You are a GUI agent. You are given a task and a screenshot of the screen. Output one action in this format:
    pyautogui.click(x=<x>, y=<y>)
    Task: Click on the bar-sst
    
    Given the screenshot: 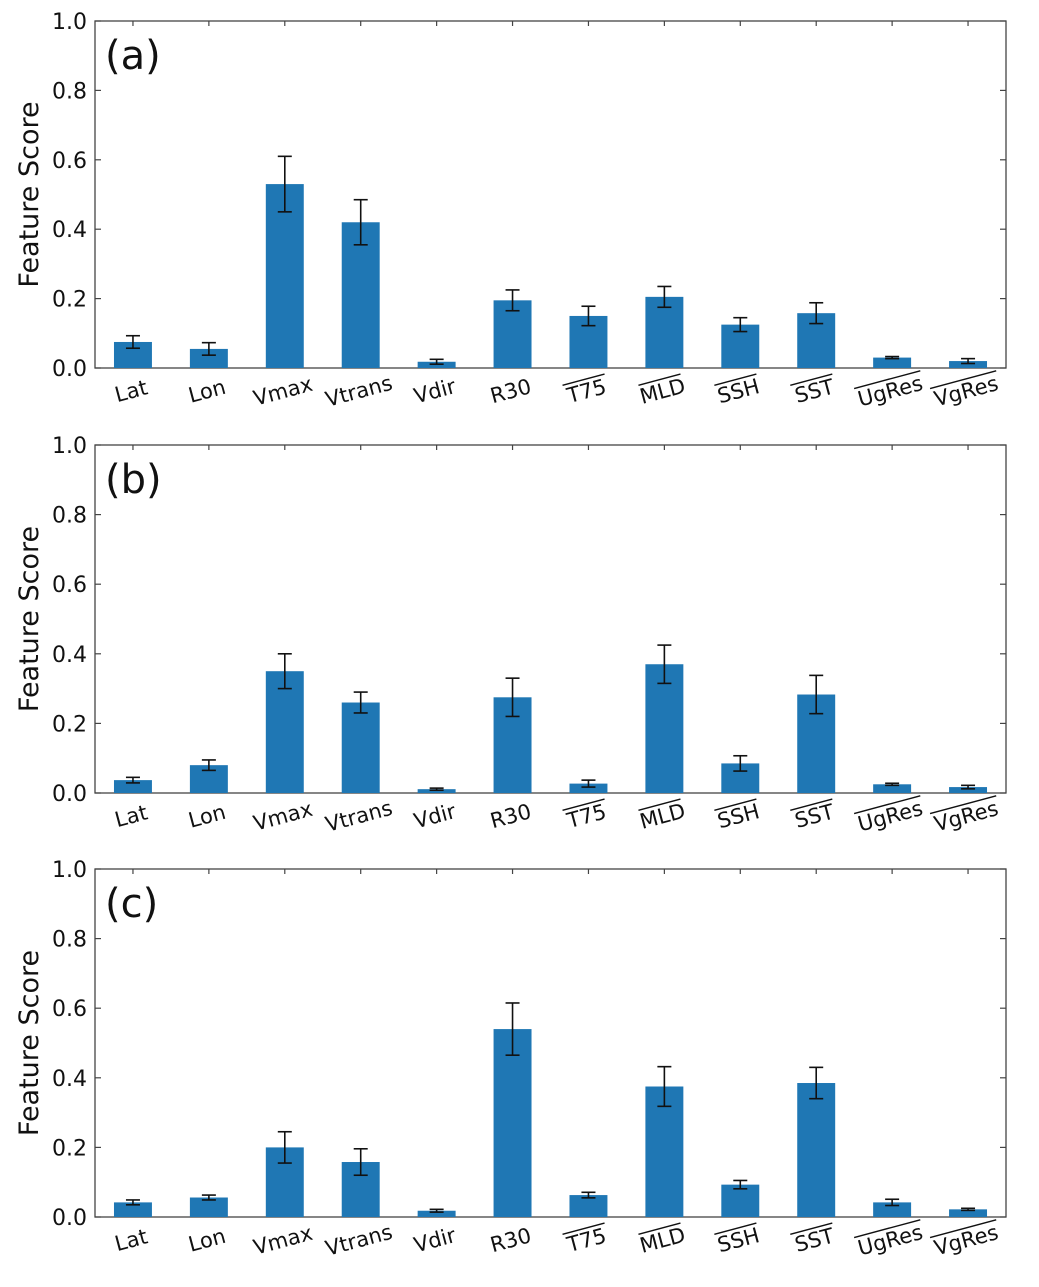 What is the action you would take?
    pyautogui.click(x=816, y=1150)
    